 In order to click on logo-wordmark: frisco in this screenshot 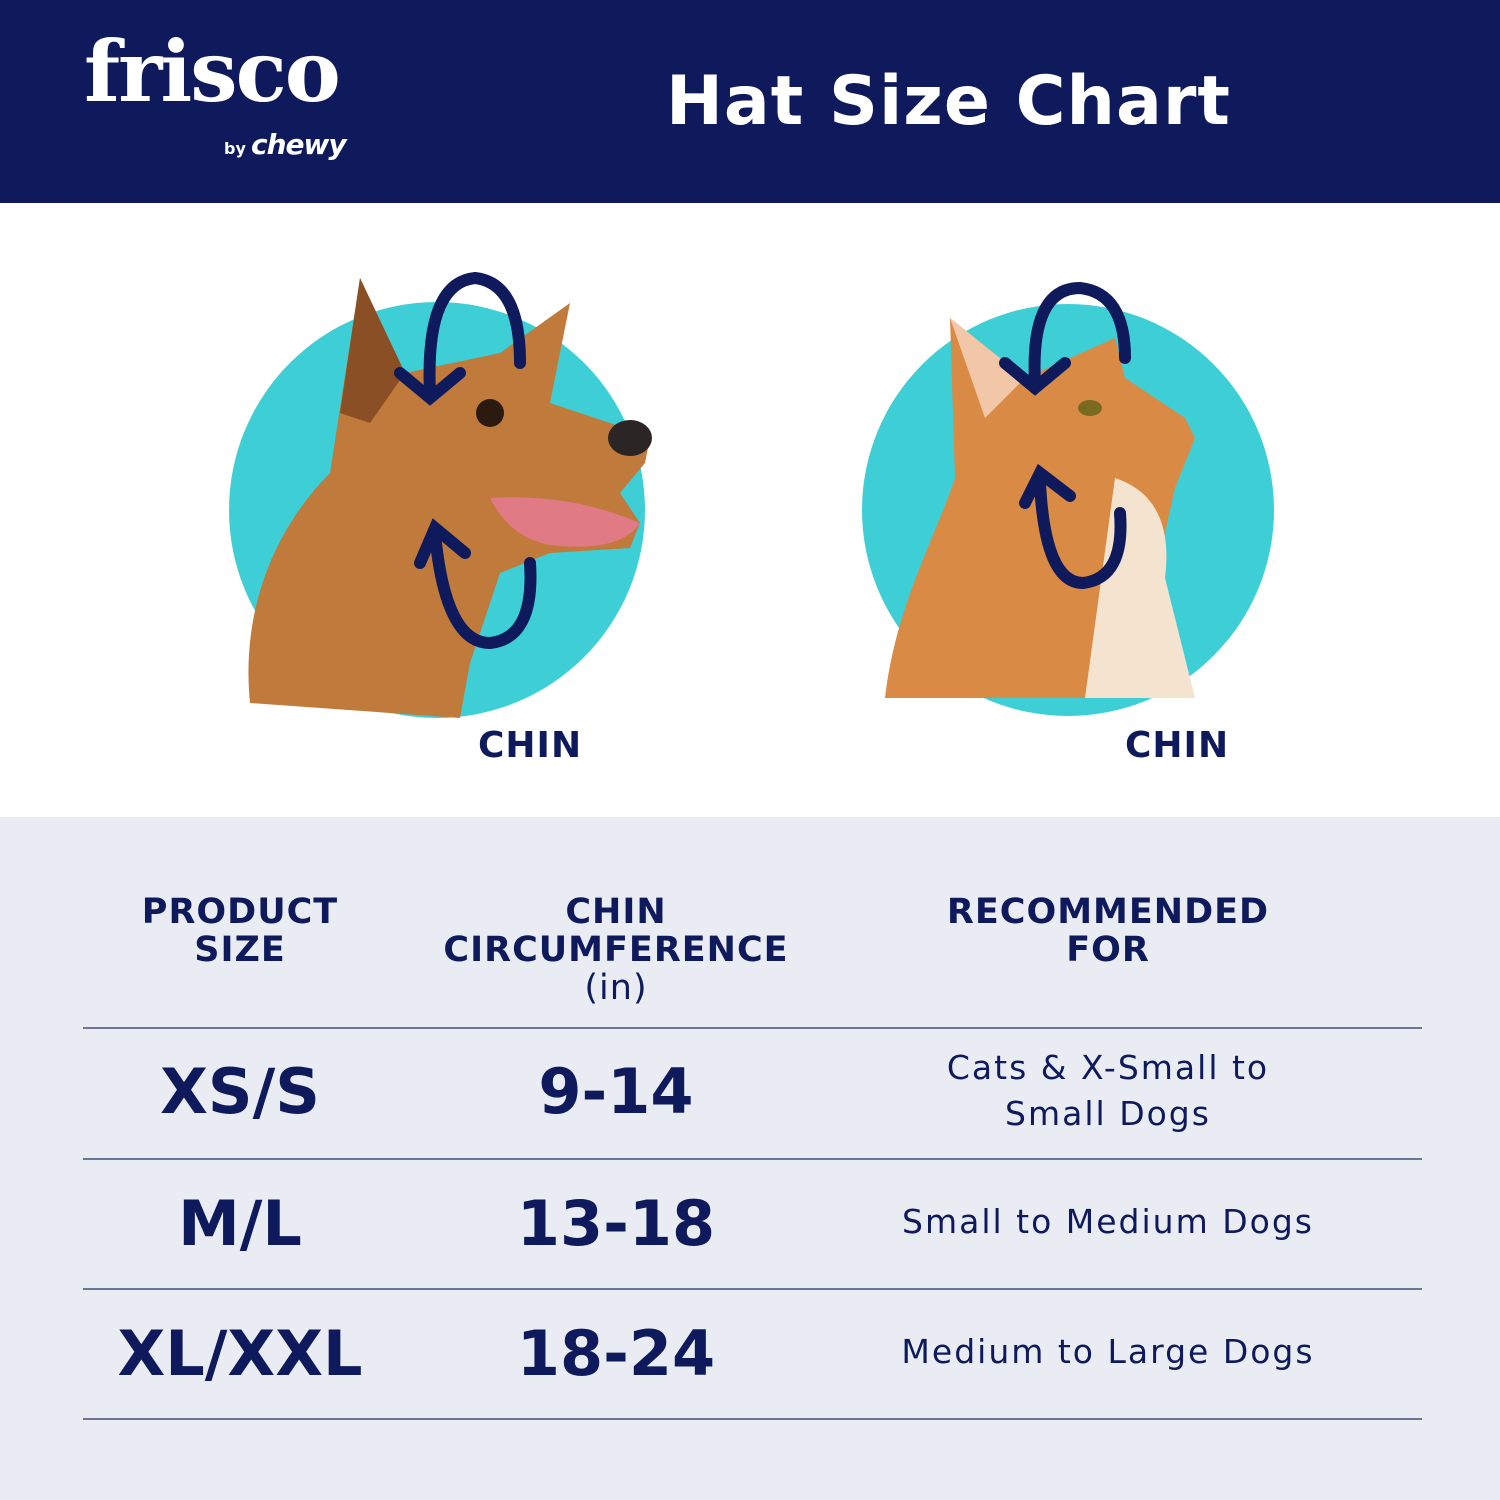, I will do `click(212, 71)`.